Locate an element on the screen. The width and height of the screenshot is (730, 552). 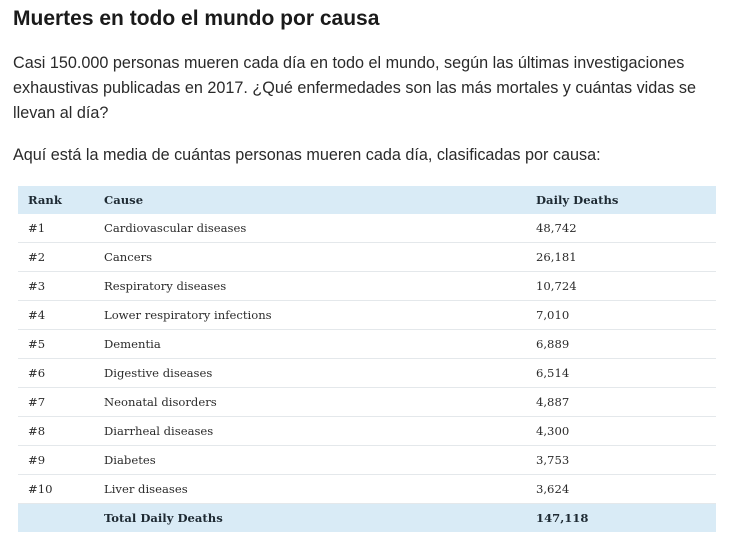
rank-cell: #3 is located at coordinates (61, 286).